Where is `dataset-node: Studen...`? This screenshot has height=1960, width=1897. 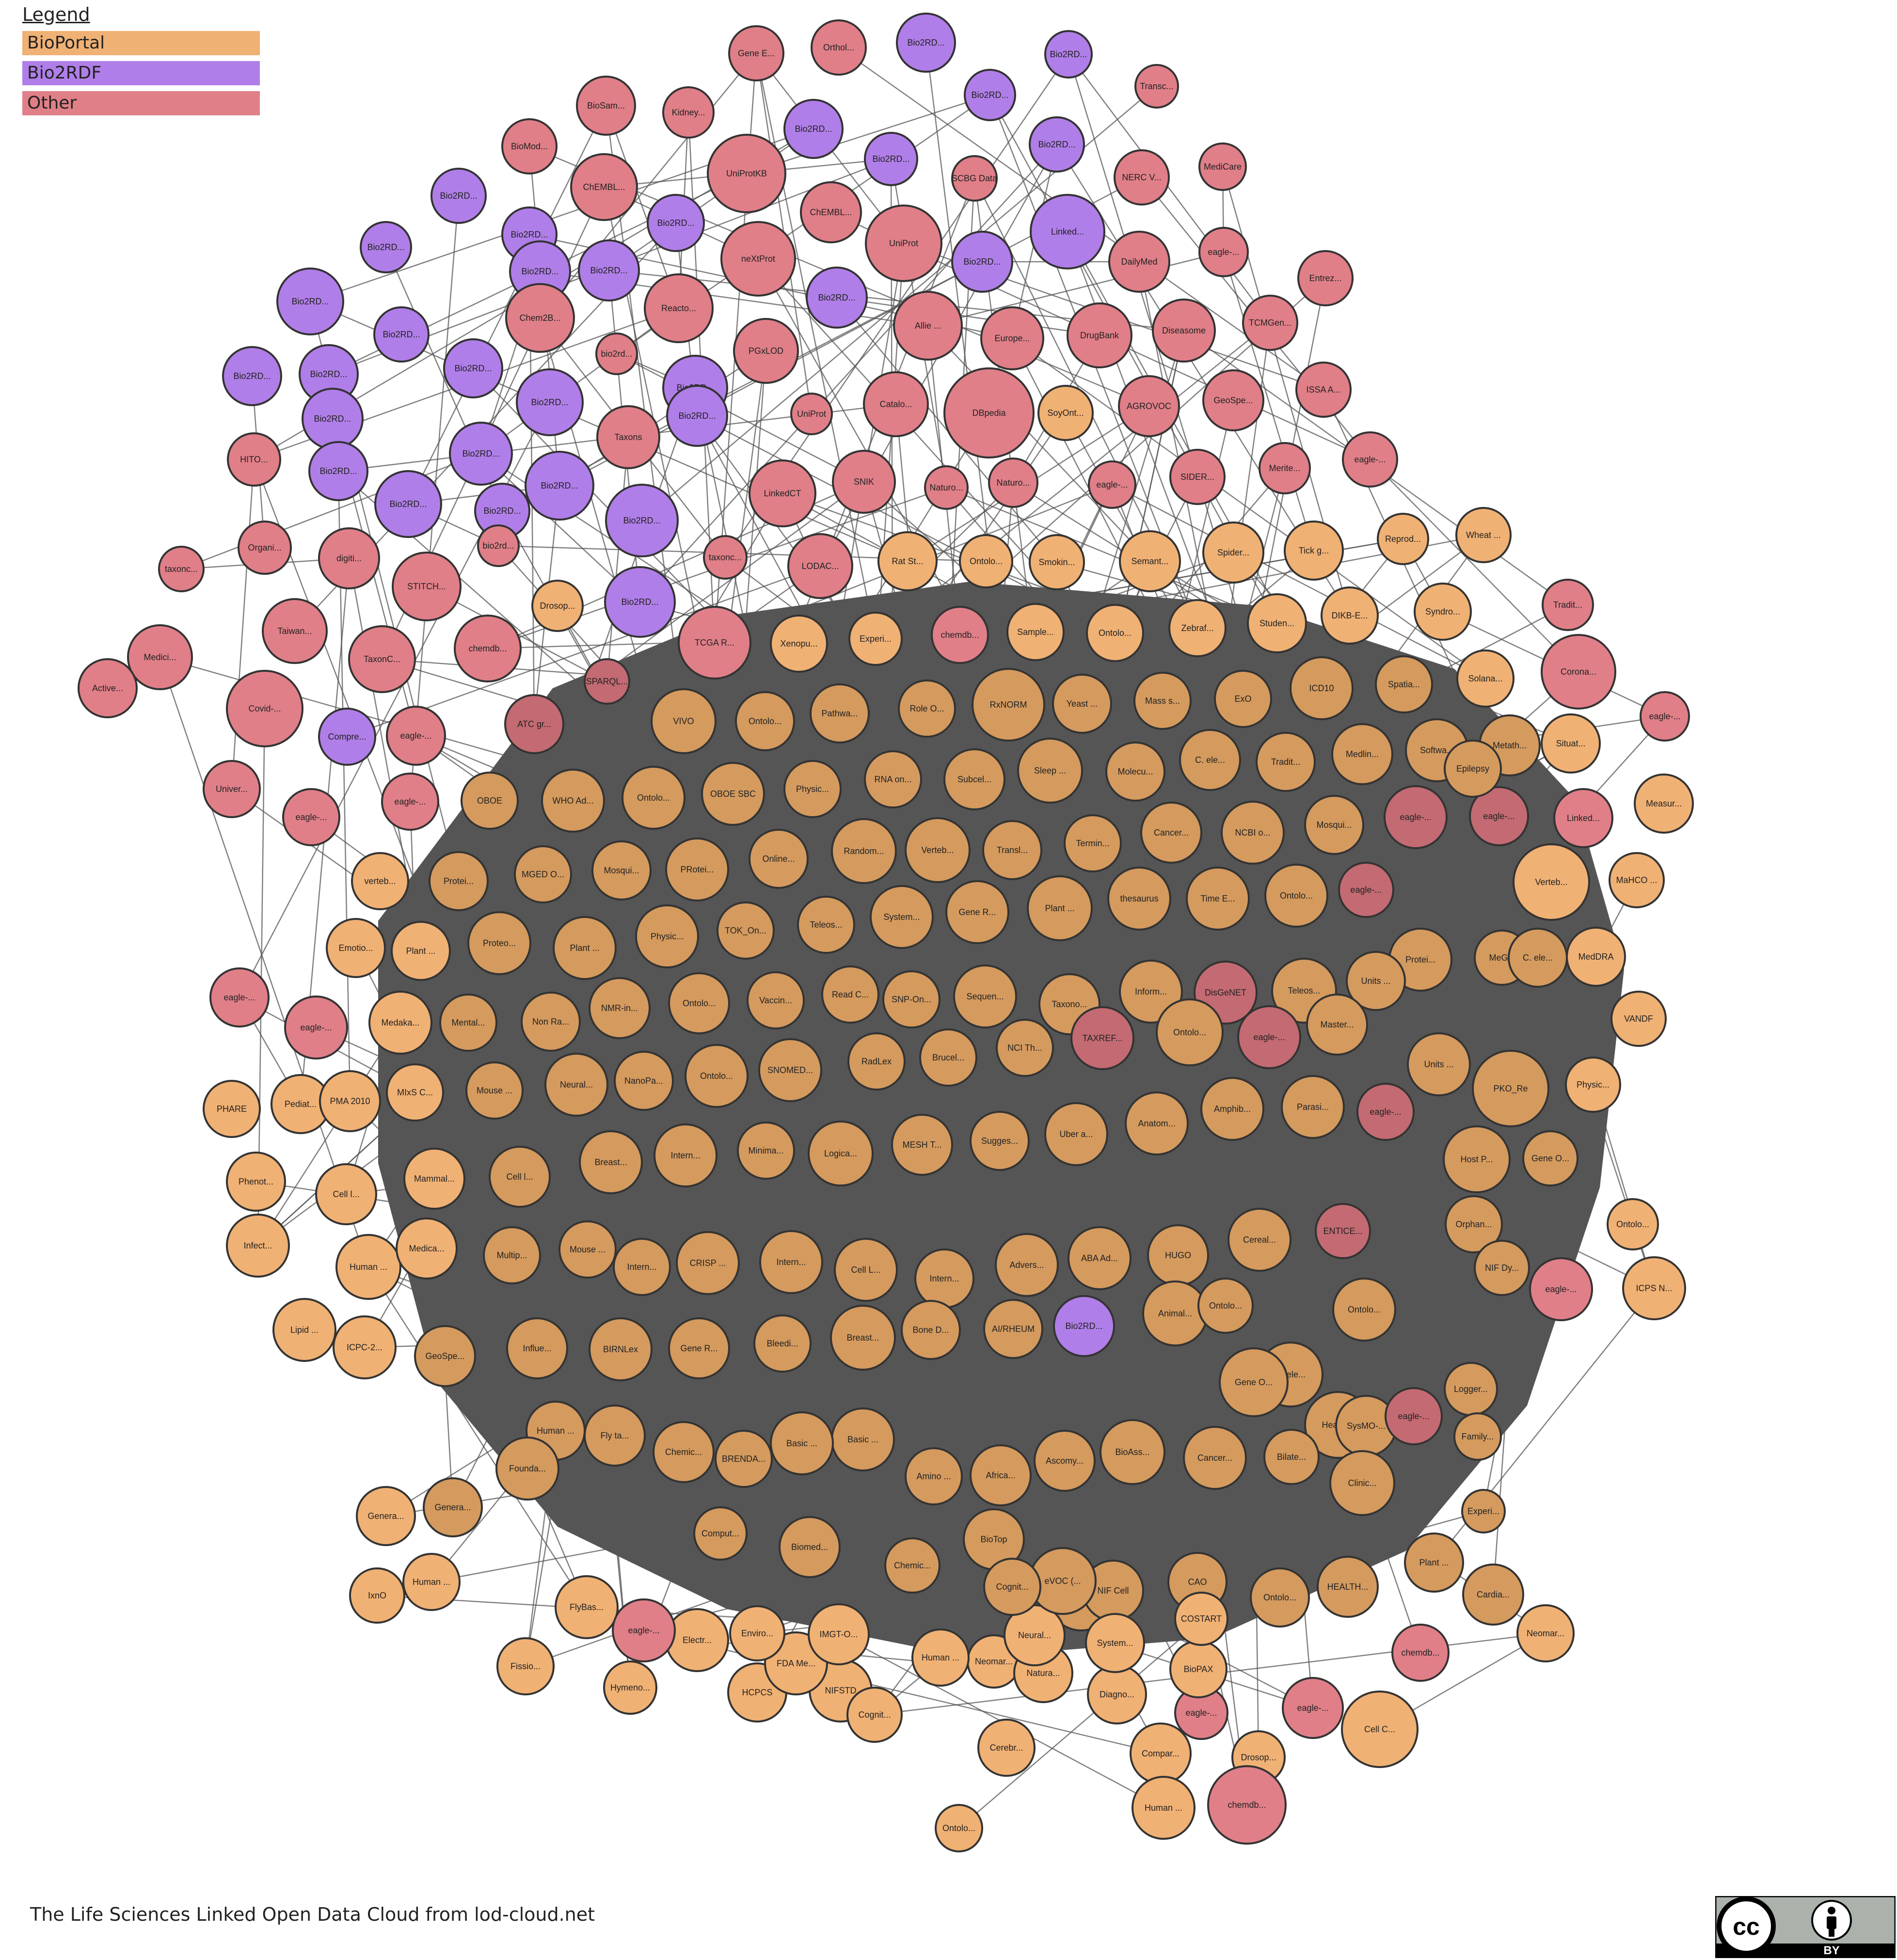 dataset-node: Studen... is located at coordinates (1277, 623).